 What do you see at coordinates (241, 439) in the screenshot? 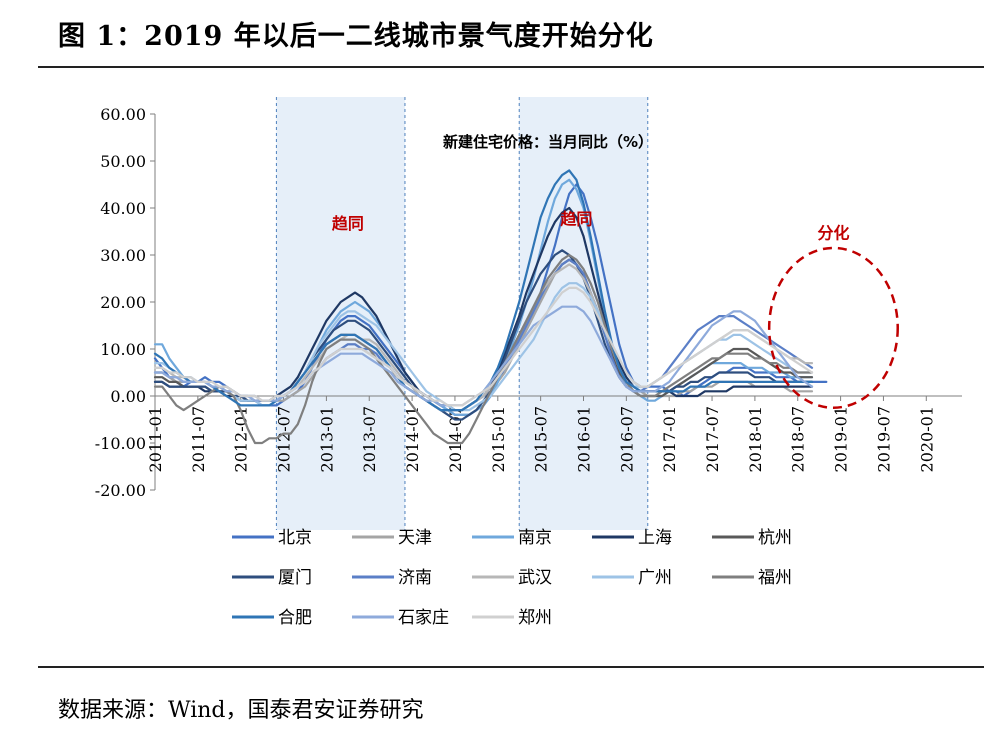
I see `x-tick-label: 2012-01` at bounding box center [241, 439].